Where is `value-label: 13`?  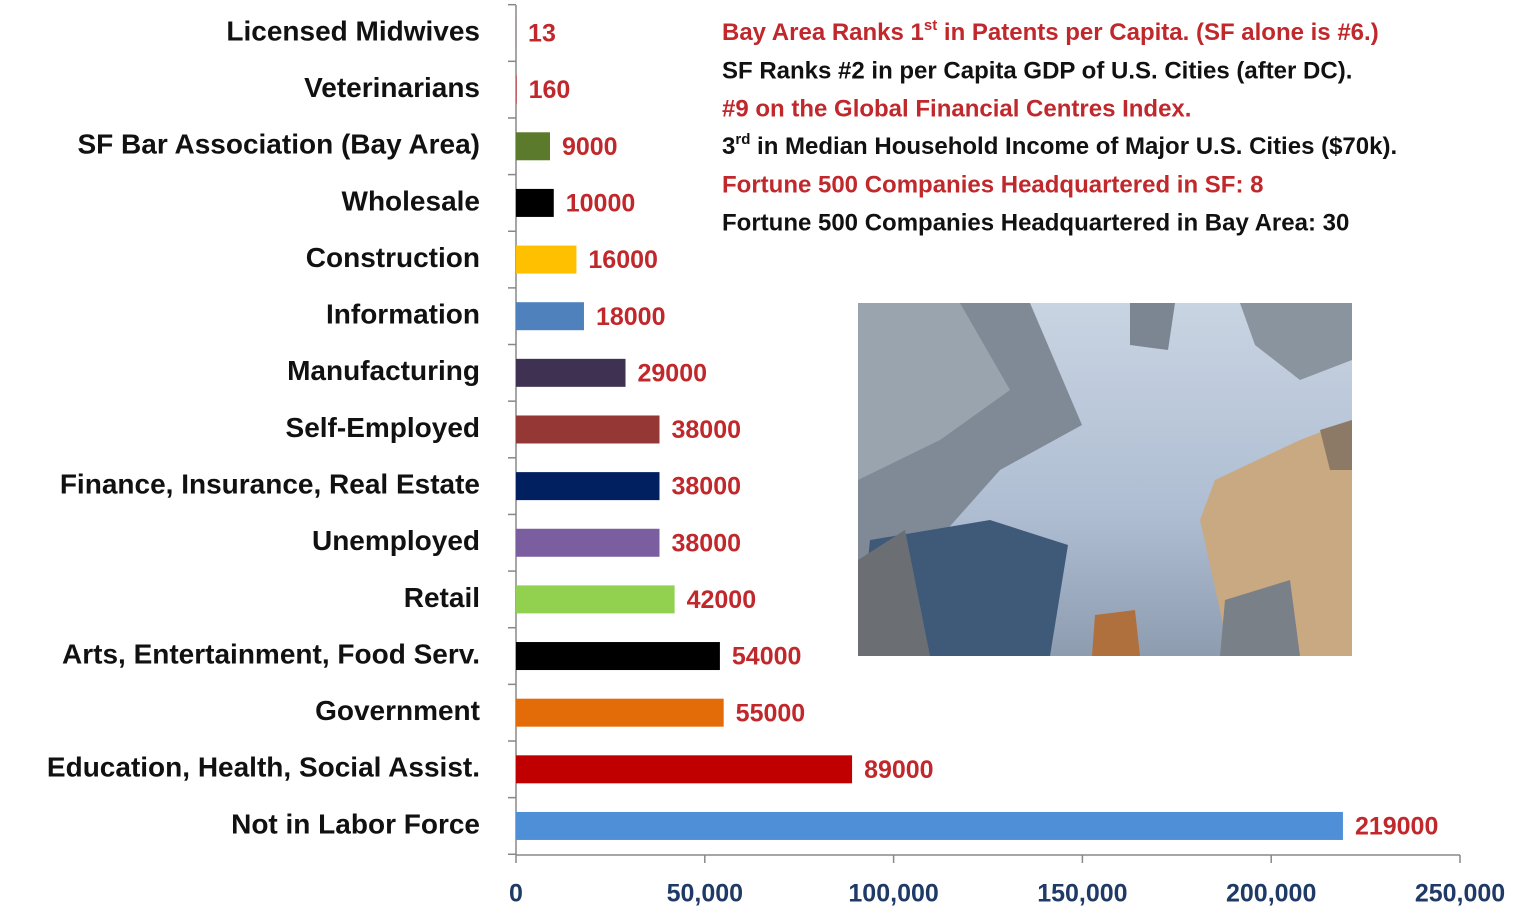
value-label: 13 is located at coordinates (542, 34).